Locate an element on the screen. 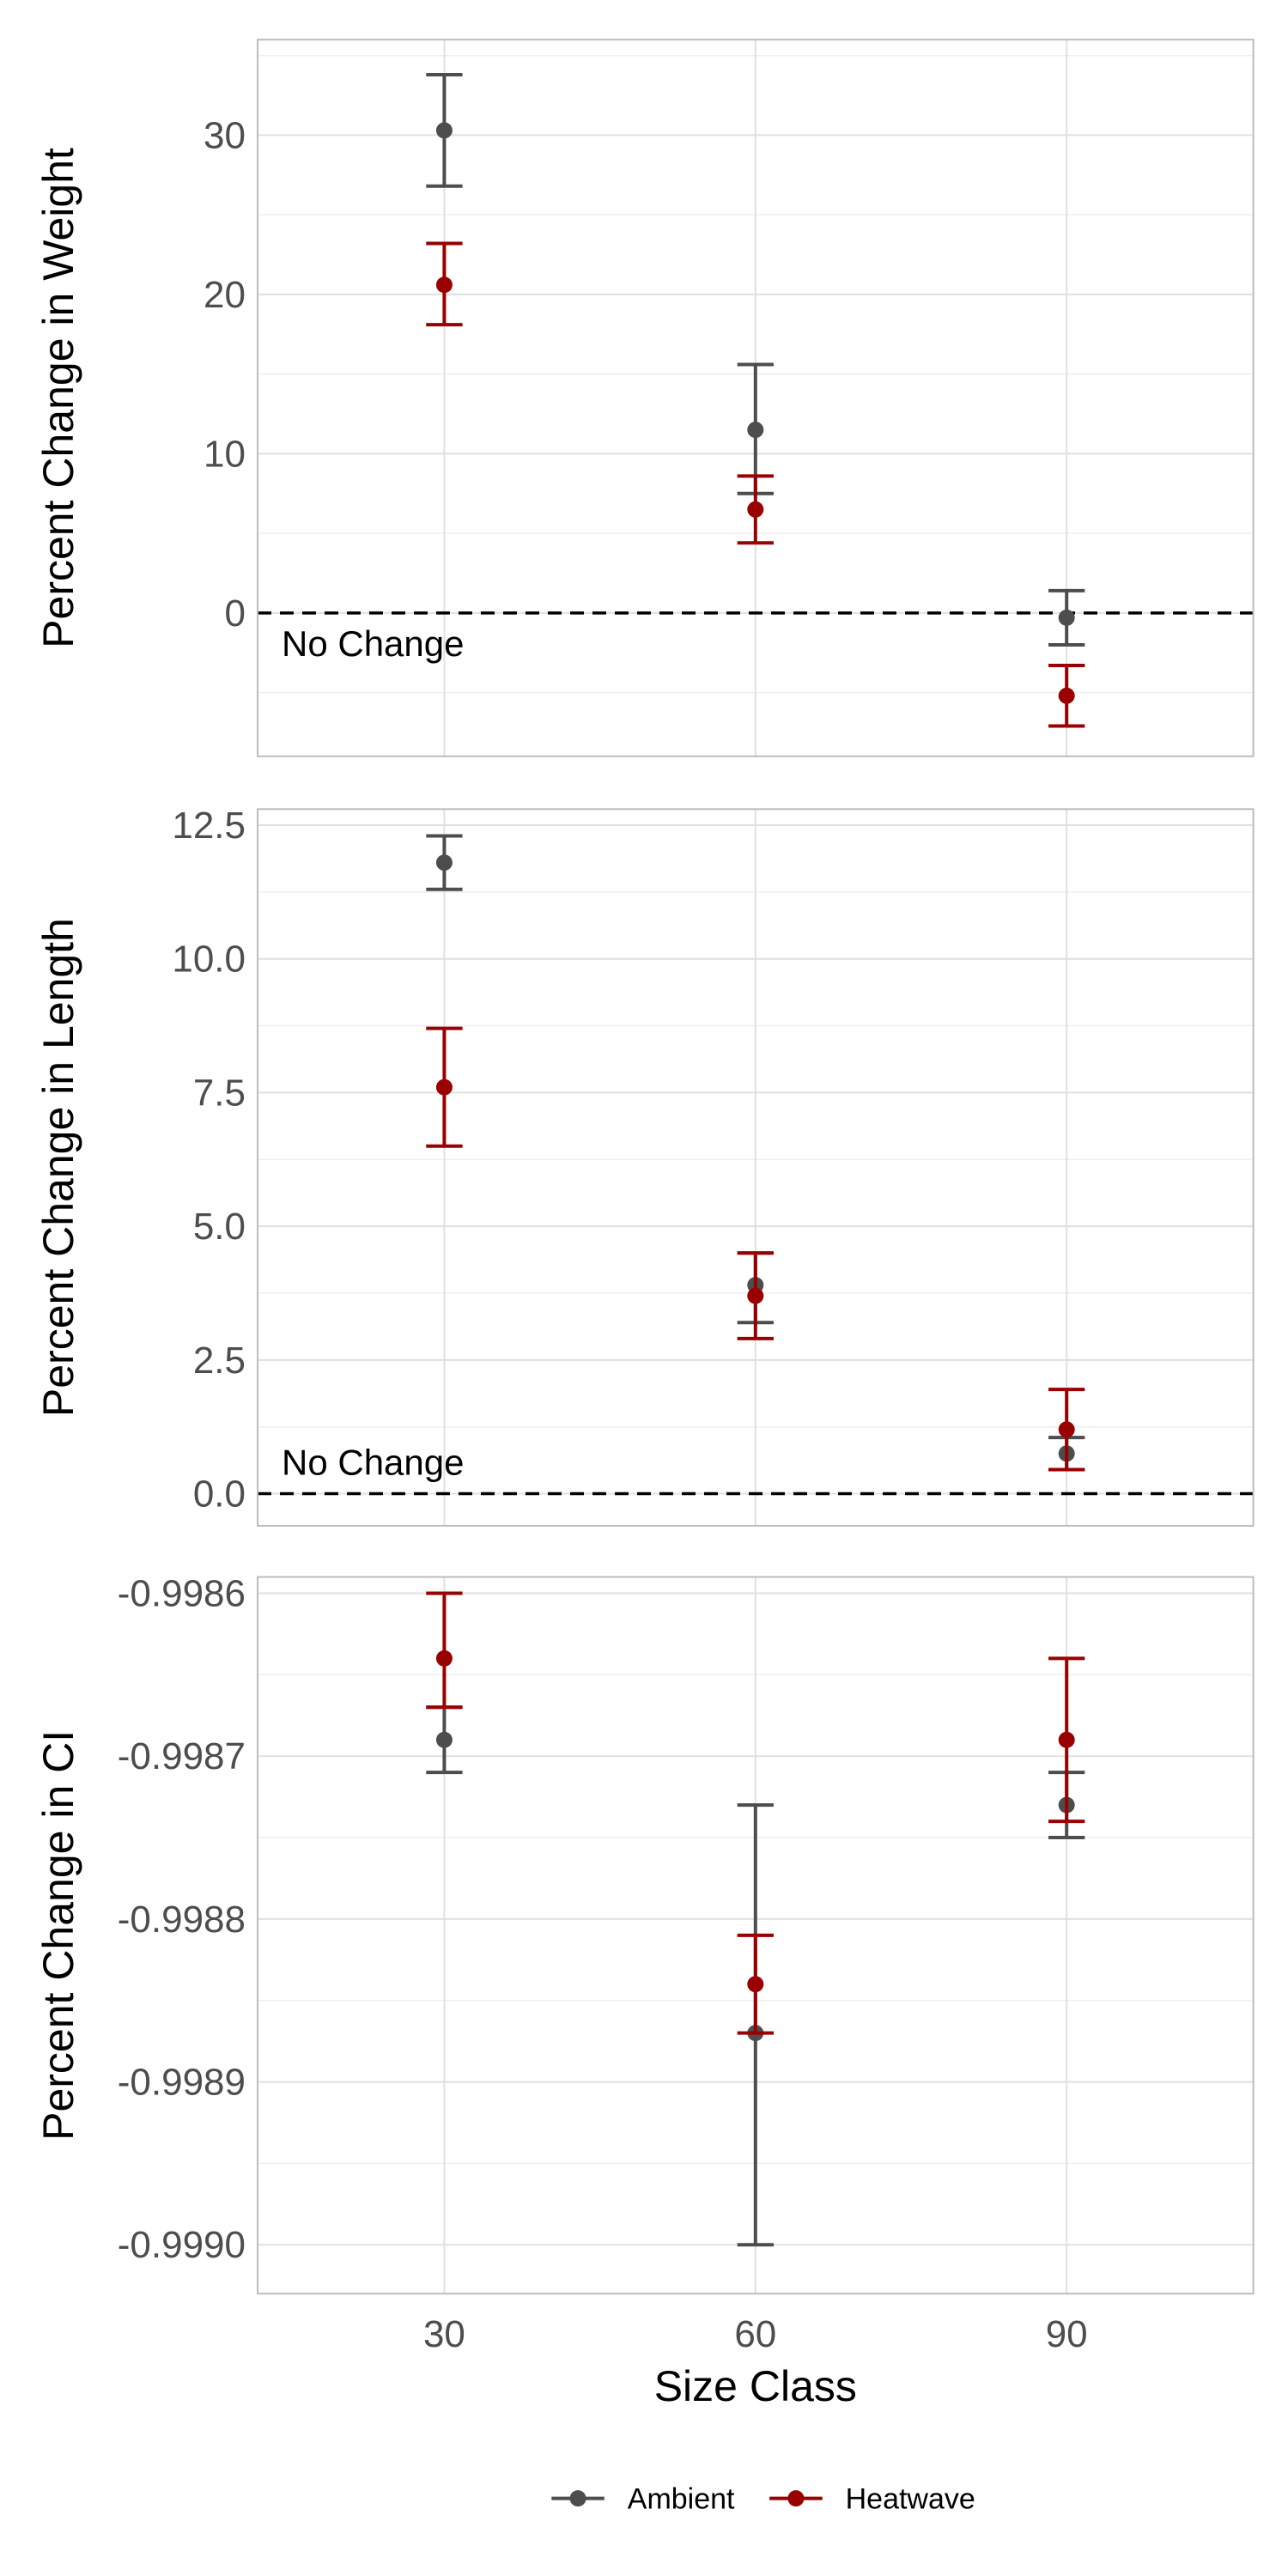  legend-item-heatwave: Heatwave is located at coordinates (872, 2500).